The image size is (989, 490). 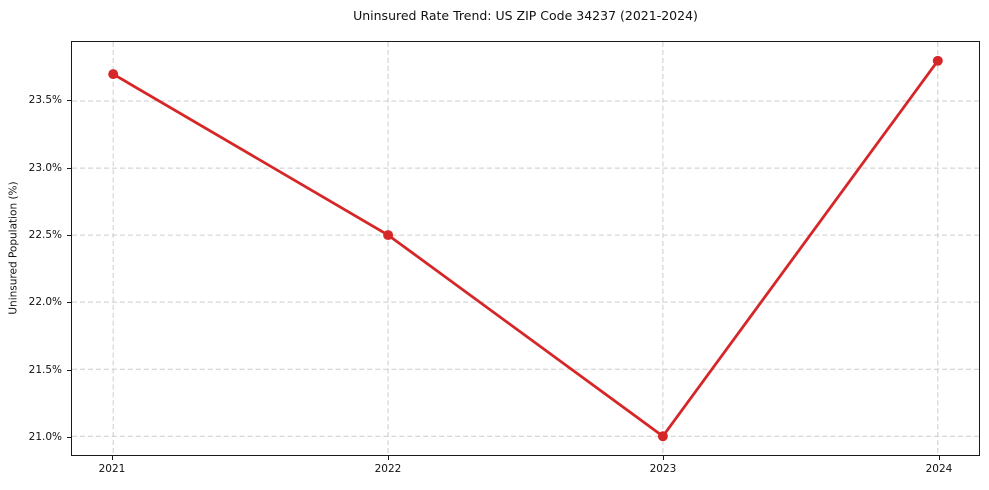 I want to click on x-tick-label: 2023, so click(x=663, y=469).